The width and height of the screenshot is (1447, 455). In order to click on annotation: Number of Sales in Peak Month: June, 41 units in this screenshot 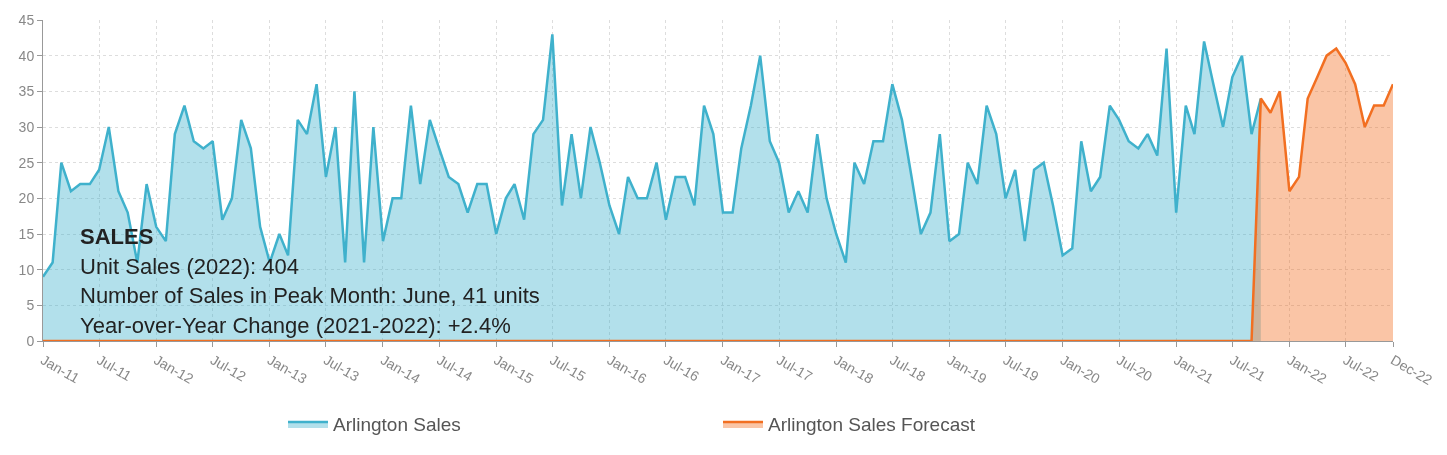, I will do `click(310, 295)`.